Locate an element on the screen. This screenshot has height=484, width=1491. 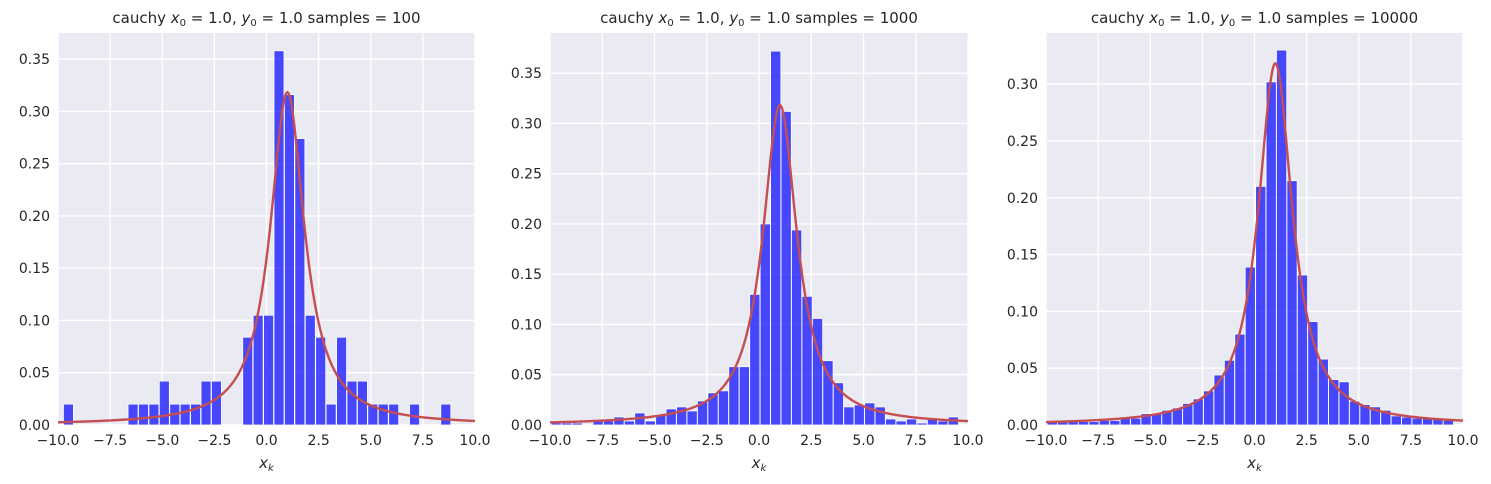
title-part: = 1.0 samples = 100 is located at coordinates (339, 18).